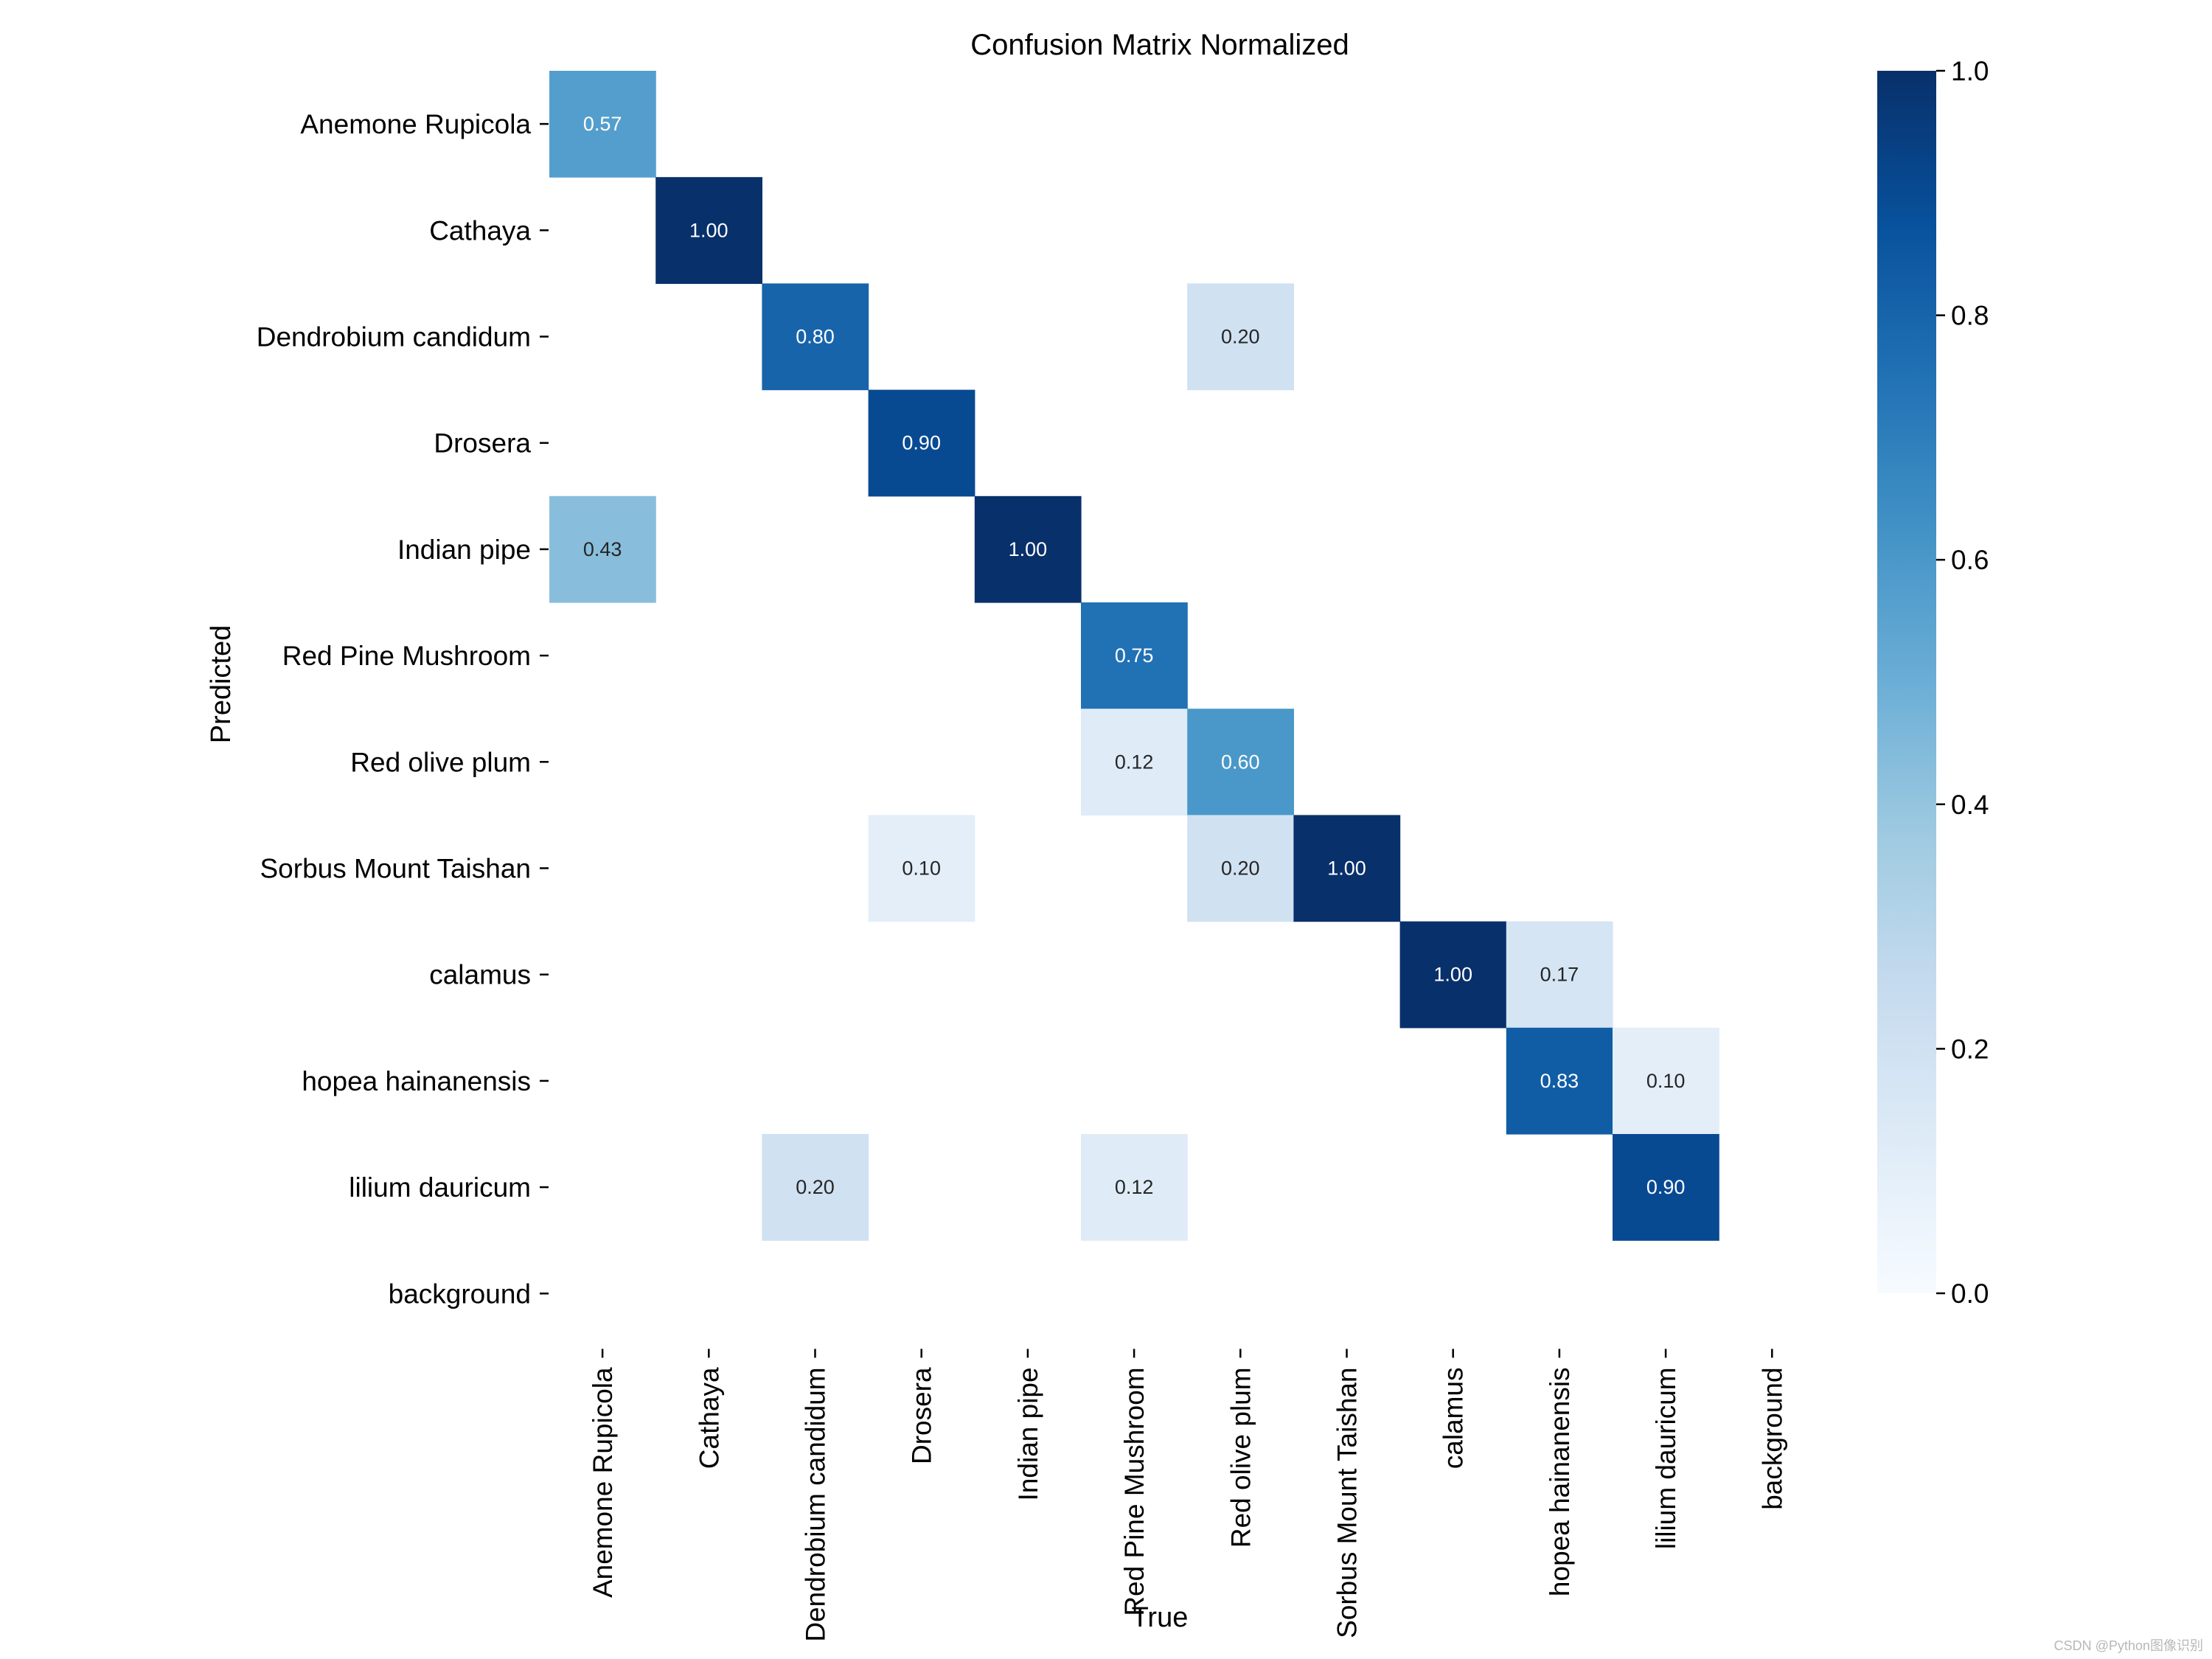  Describe the element at coordinates (460, 1294) in the screenshot. I see `y-tick-background: background` at that location.